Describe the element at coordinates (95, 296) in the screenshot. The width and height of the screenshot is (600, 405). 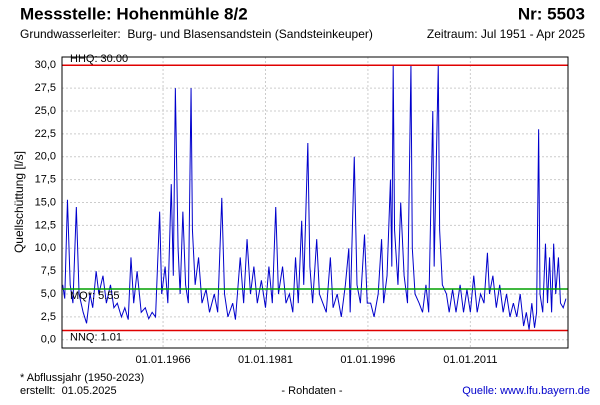
I see `reference-label: MQ*: 5.55` at that location.